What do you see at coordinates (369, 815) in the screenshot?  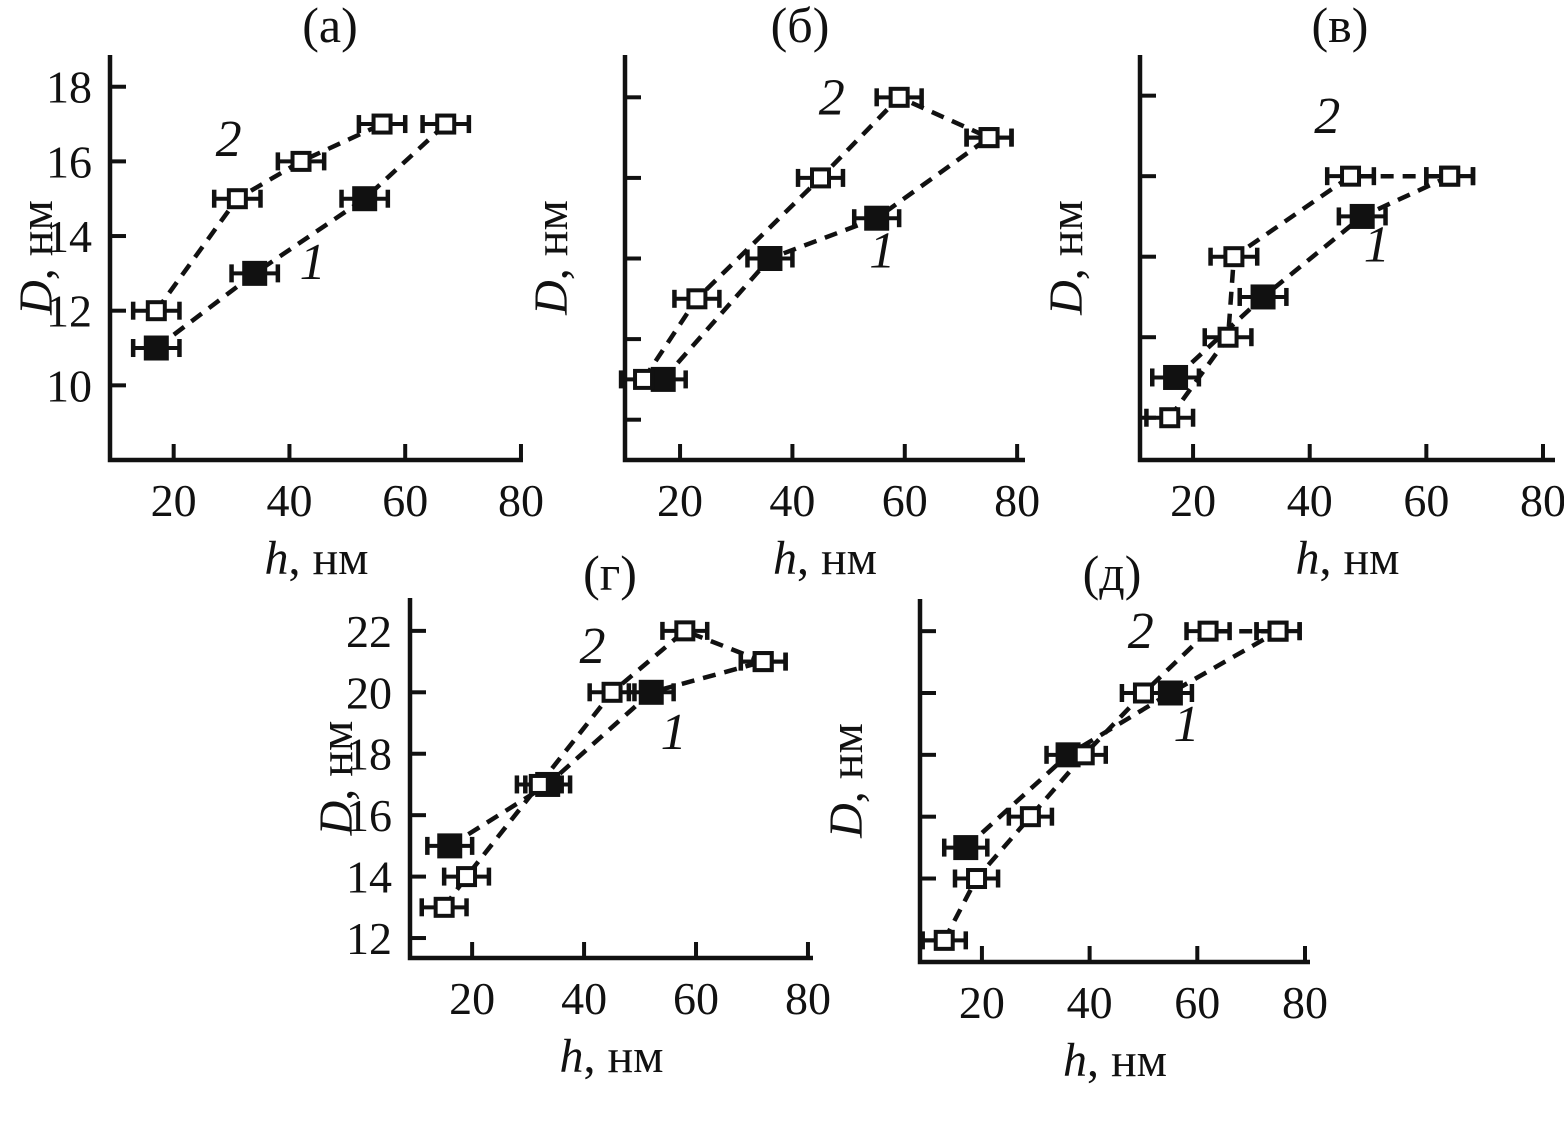 I see `y-tick-label: 16` at bounding box center [369, 815].